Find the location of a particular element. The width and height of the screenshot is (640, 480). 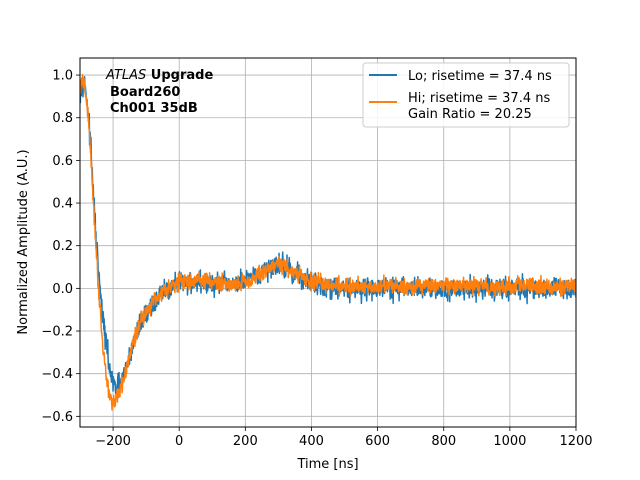

x-tick-label: 0 is located at coordinates (179, 441).